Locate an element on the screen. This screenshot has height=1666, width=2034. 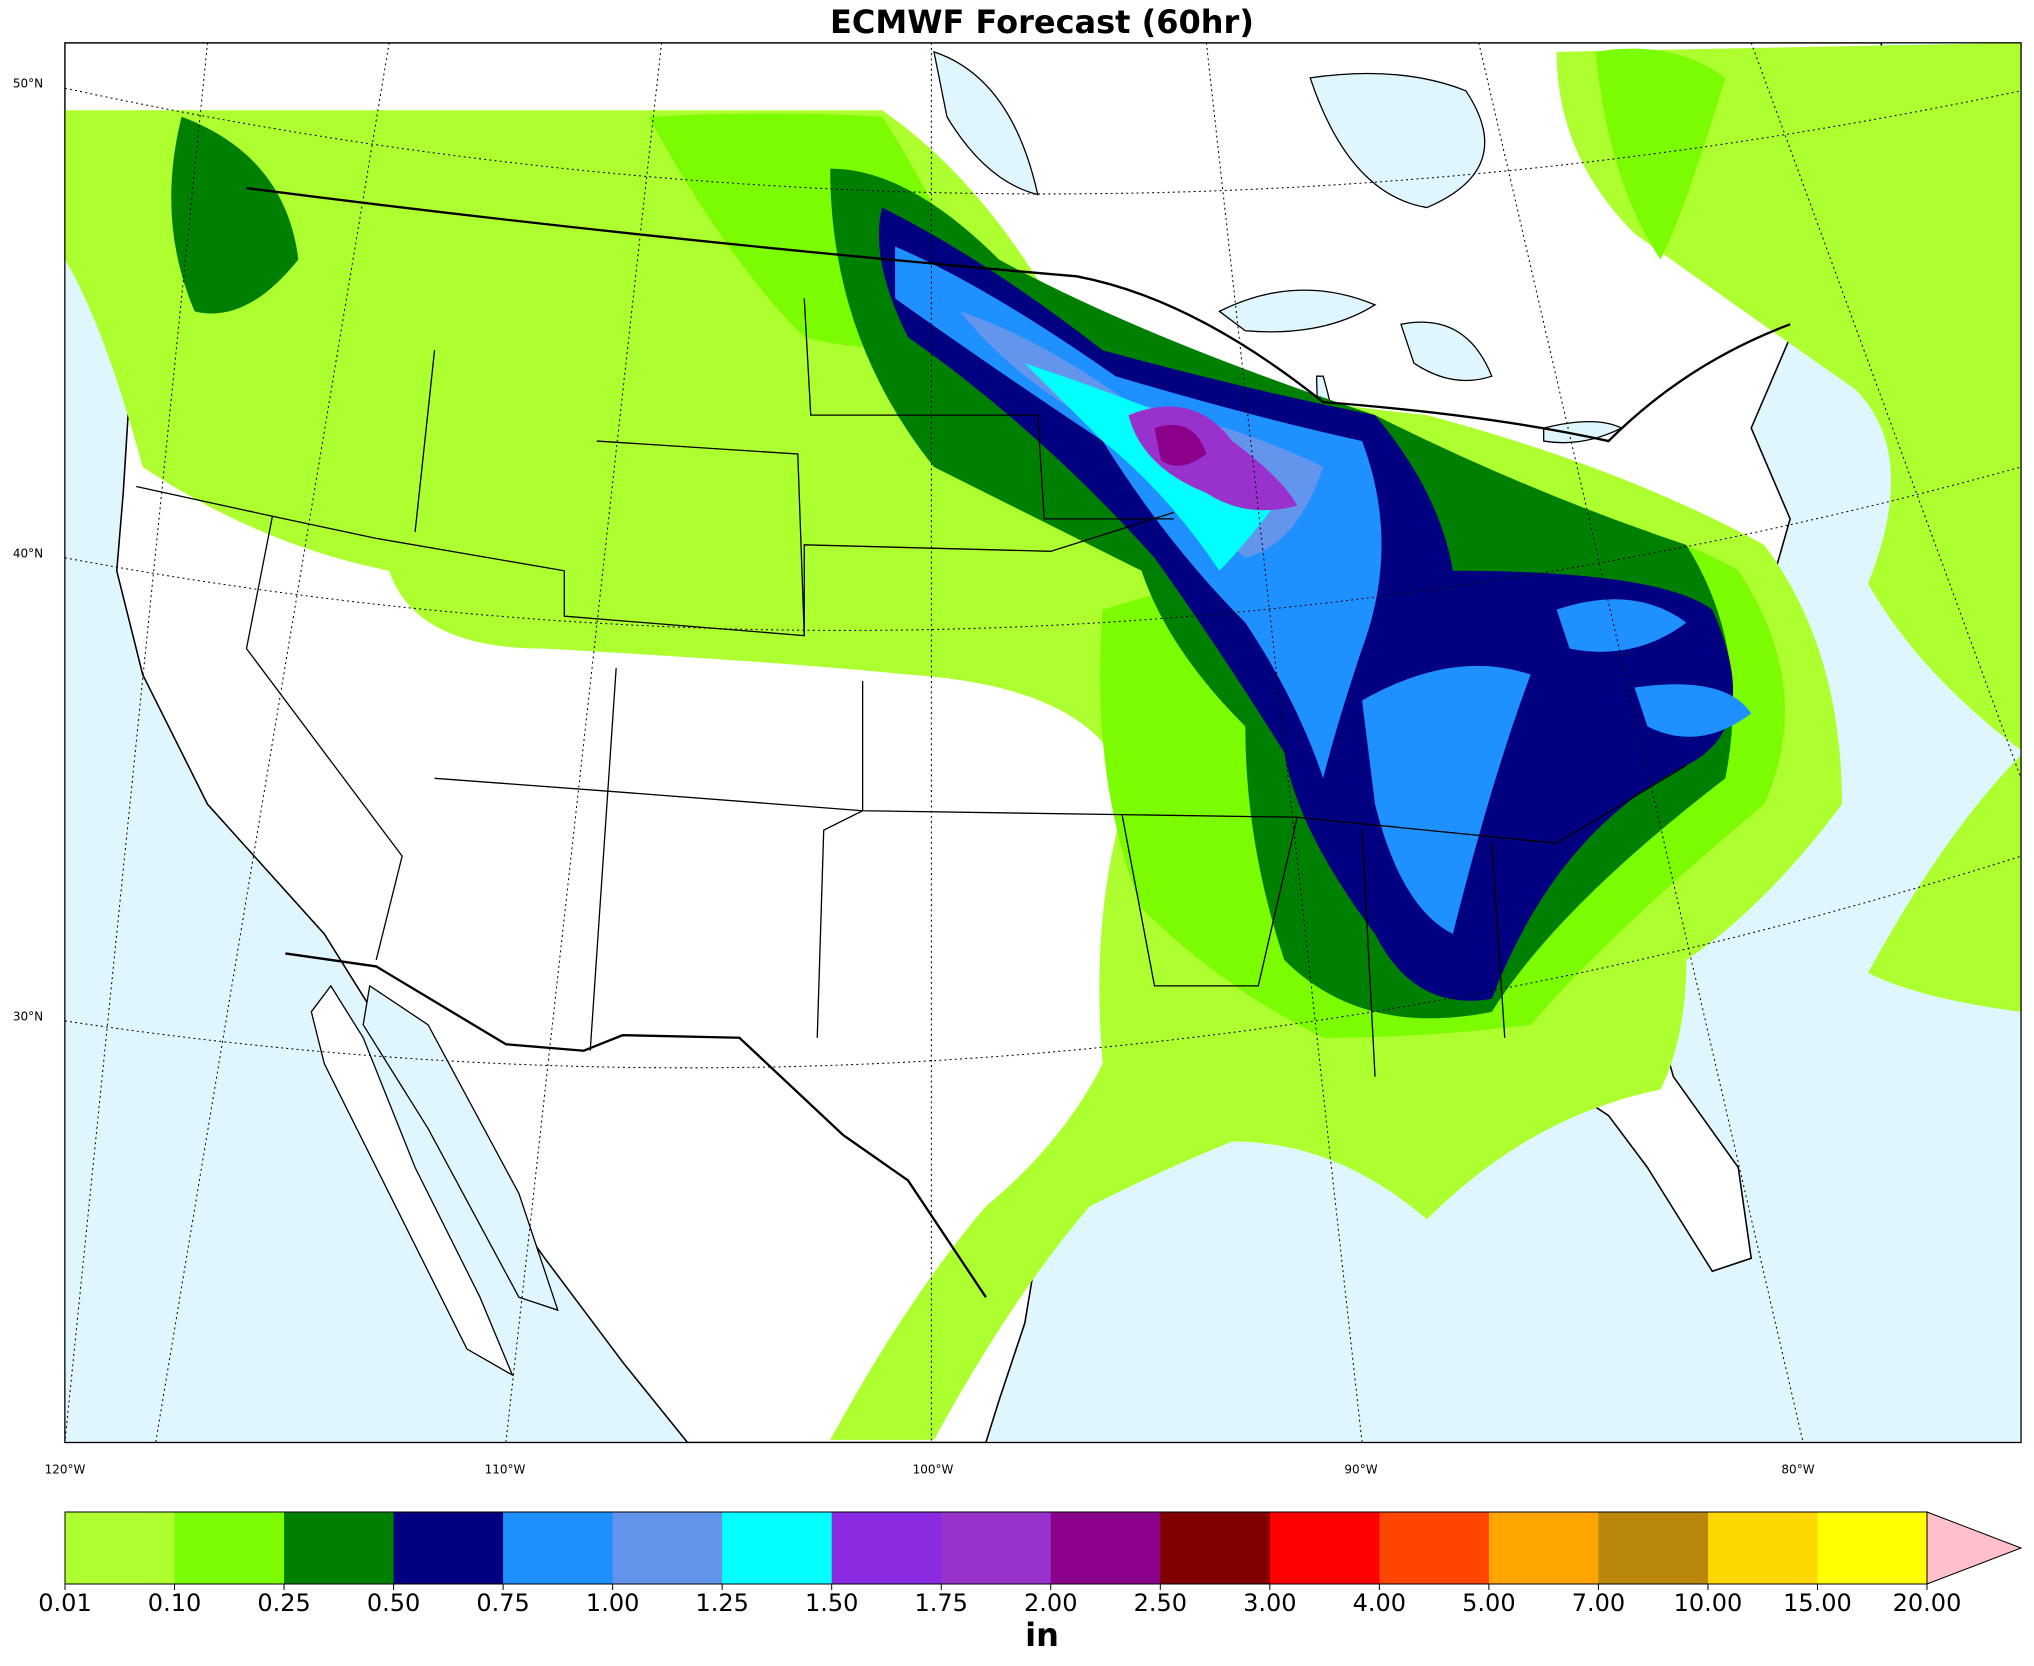
lon-label: 110°W is located at coordinates (505, 1470).